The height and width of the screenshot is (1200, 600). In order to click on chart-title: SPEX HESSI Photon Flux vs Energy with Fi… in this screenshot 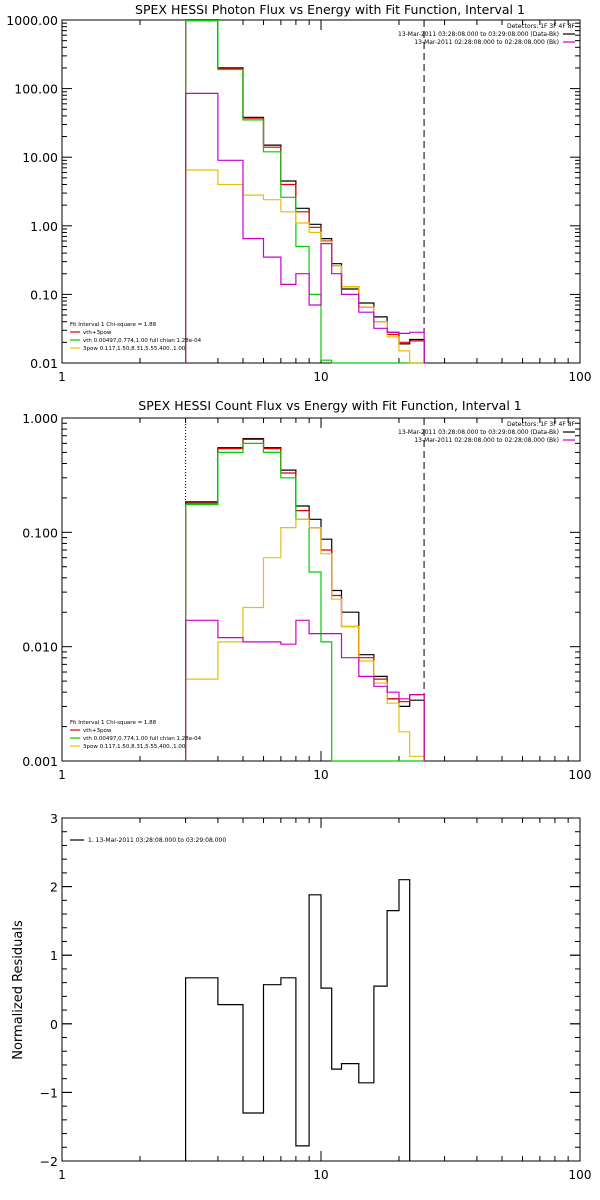, I will do `click(330, 9)`.